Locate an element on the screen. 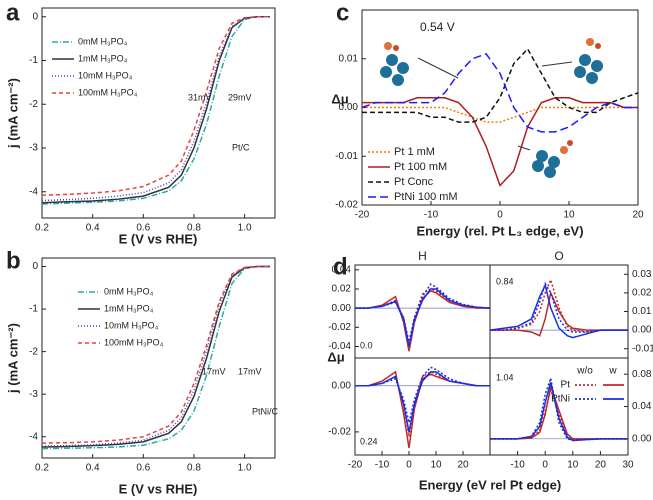 Image resolution: width=653 pixels, height=500 pixels. subplot-title: O is located at coordinates (558, 256).